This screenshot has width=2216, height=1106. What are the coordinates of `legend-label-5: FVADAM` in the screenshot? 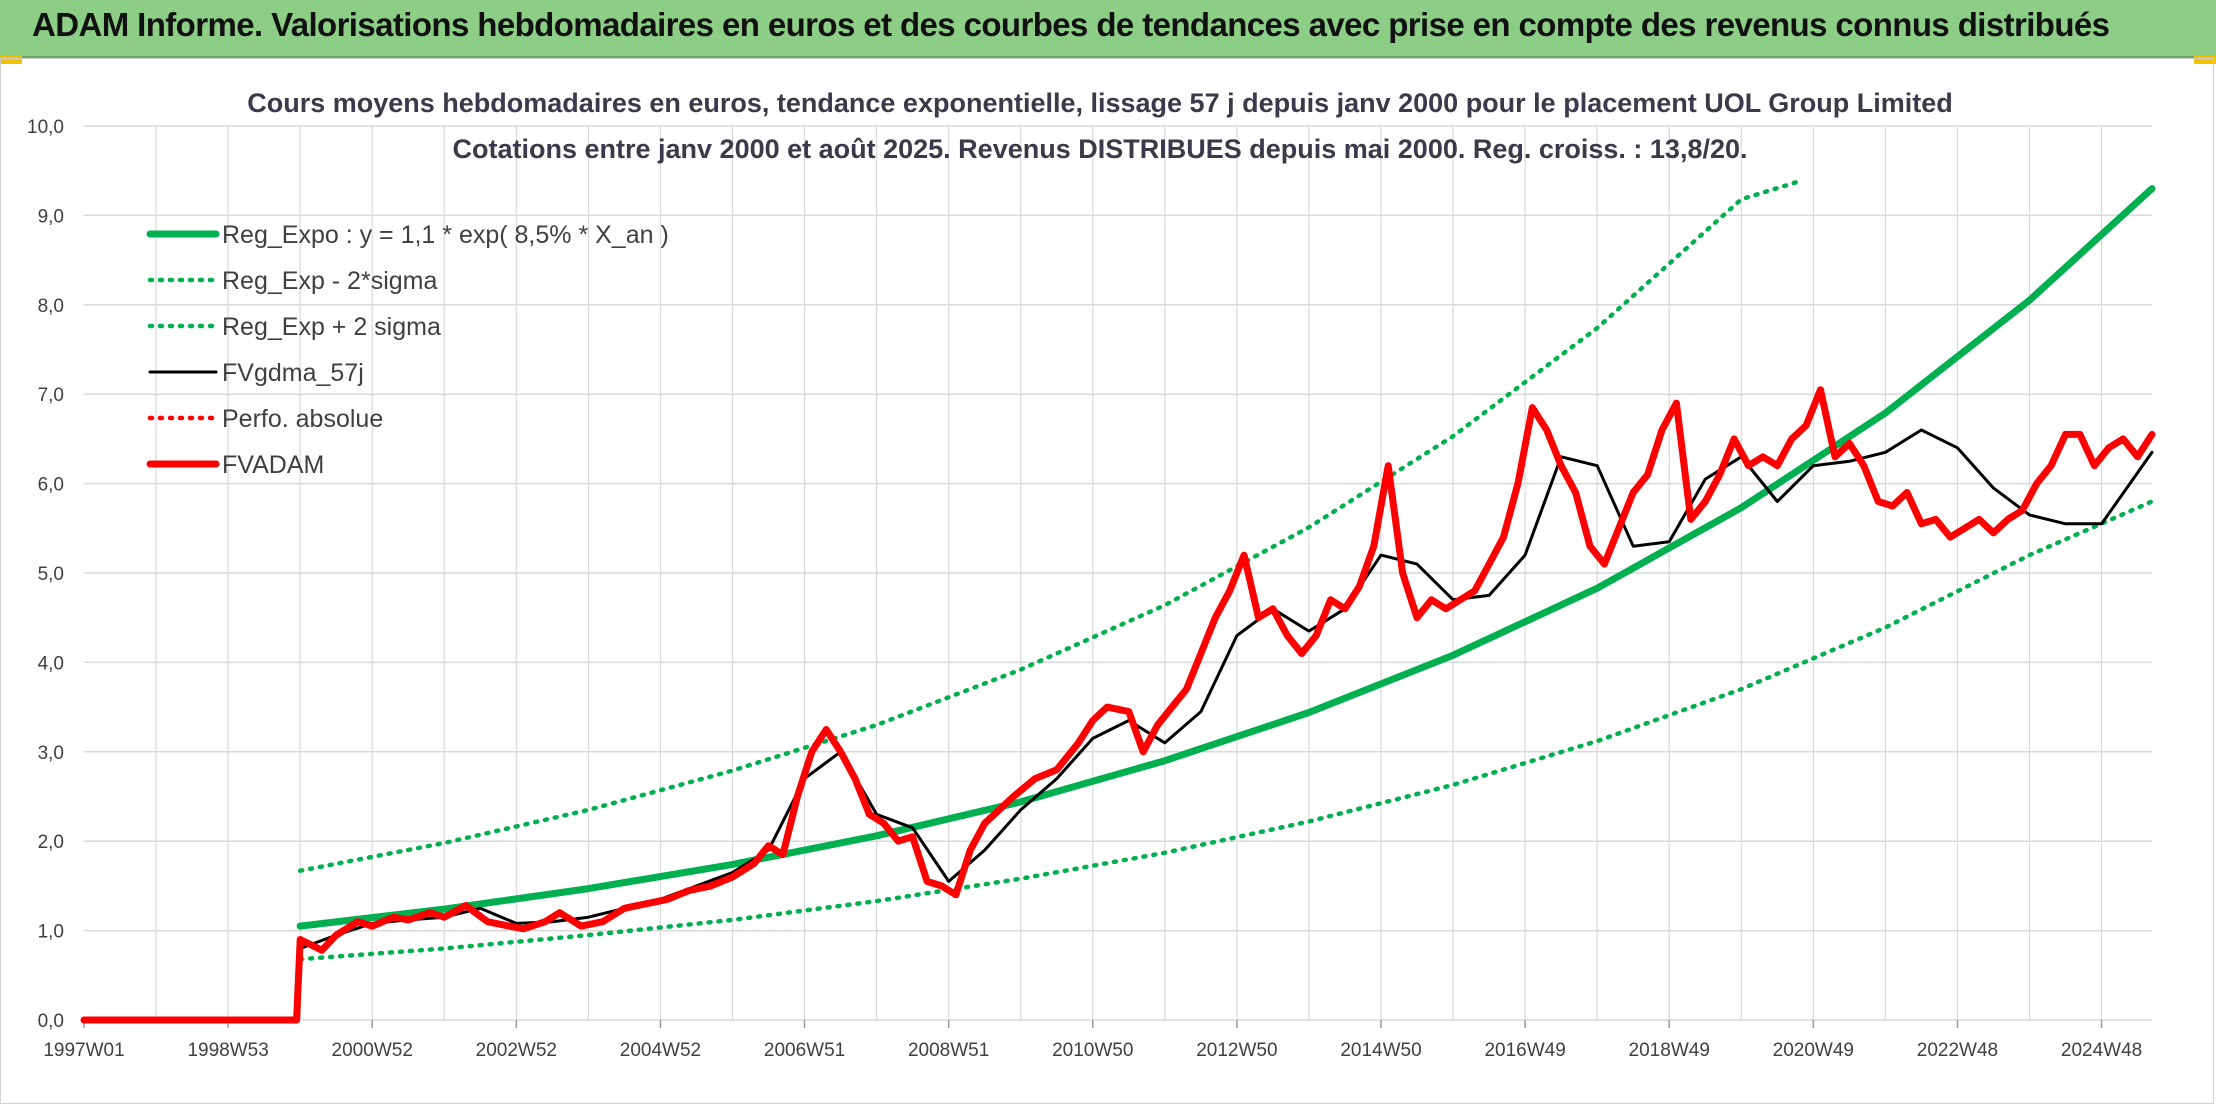 It's located at (273, 465).